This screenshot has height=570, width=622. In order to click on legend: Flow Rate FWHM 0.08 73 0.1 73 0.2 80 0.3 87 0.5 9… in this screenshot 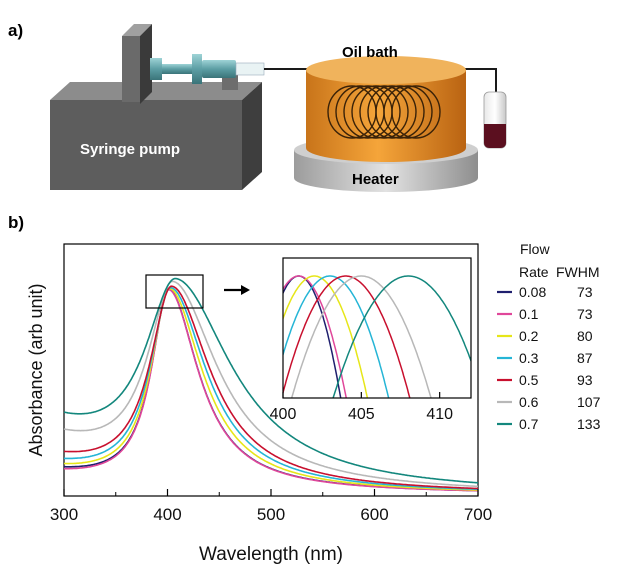, I will do `click(549, 336)`.